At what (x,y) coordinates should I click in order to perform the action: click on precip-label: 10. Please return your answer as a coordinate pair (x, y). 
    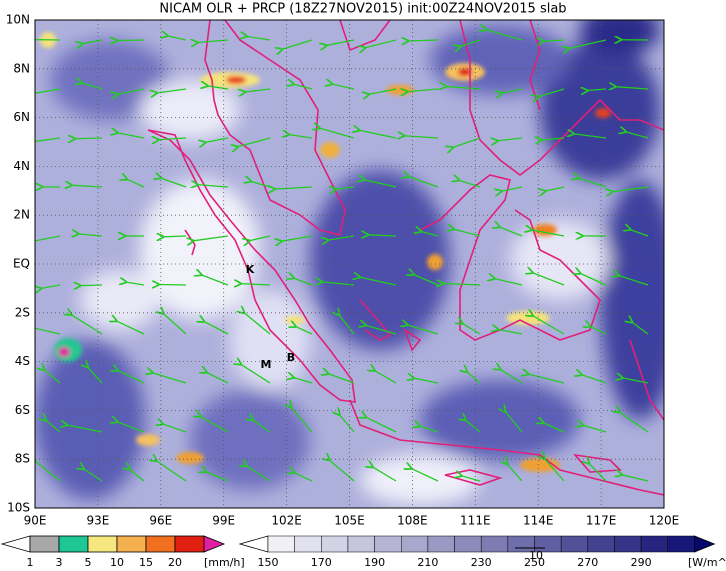
    Looking at the image, I should click on (117, 562).